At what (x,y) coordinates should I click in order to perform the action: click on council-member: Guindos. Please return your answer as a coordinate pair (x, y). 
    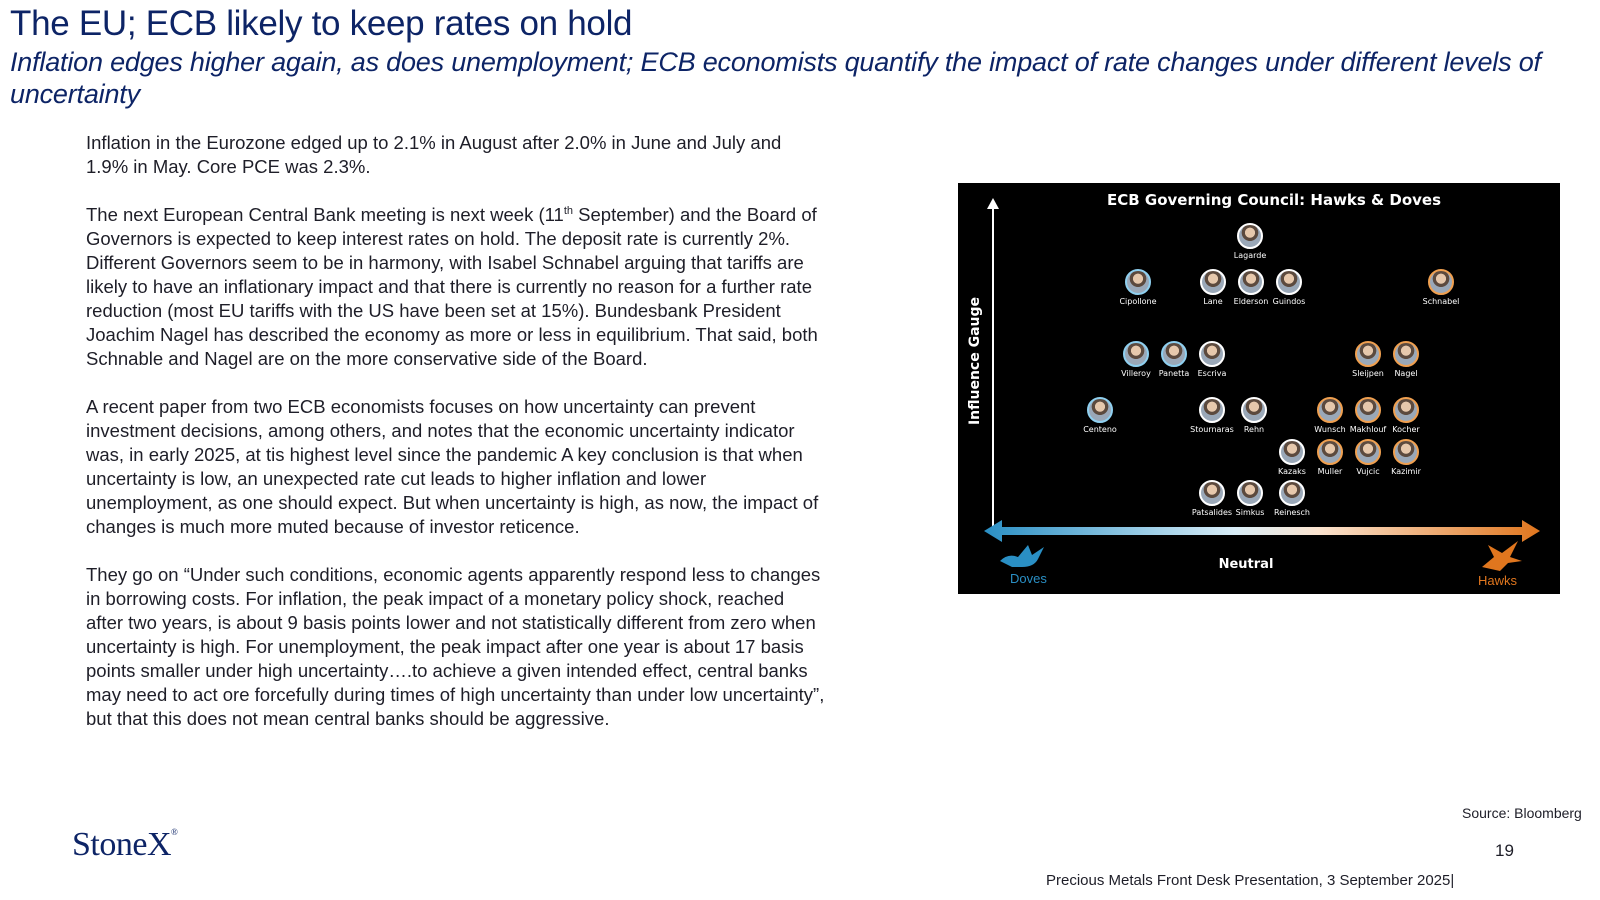
    Looking at the image, I should click on (1289, 287).